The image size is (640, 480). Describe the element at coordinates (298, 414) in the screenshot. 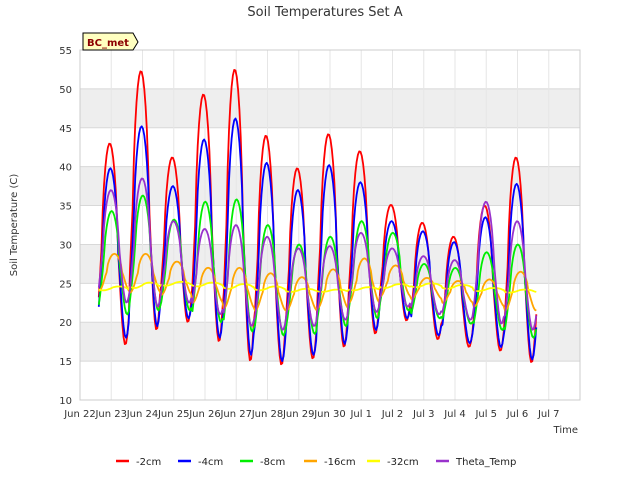

I see `x-tick-label: Jun 29` at that location.